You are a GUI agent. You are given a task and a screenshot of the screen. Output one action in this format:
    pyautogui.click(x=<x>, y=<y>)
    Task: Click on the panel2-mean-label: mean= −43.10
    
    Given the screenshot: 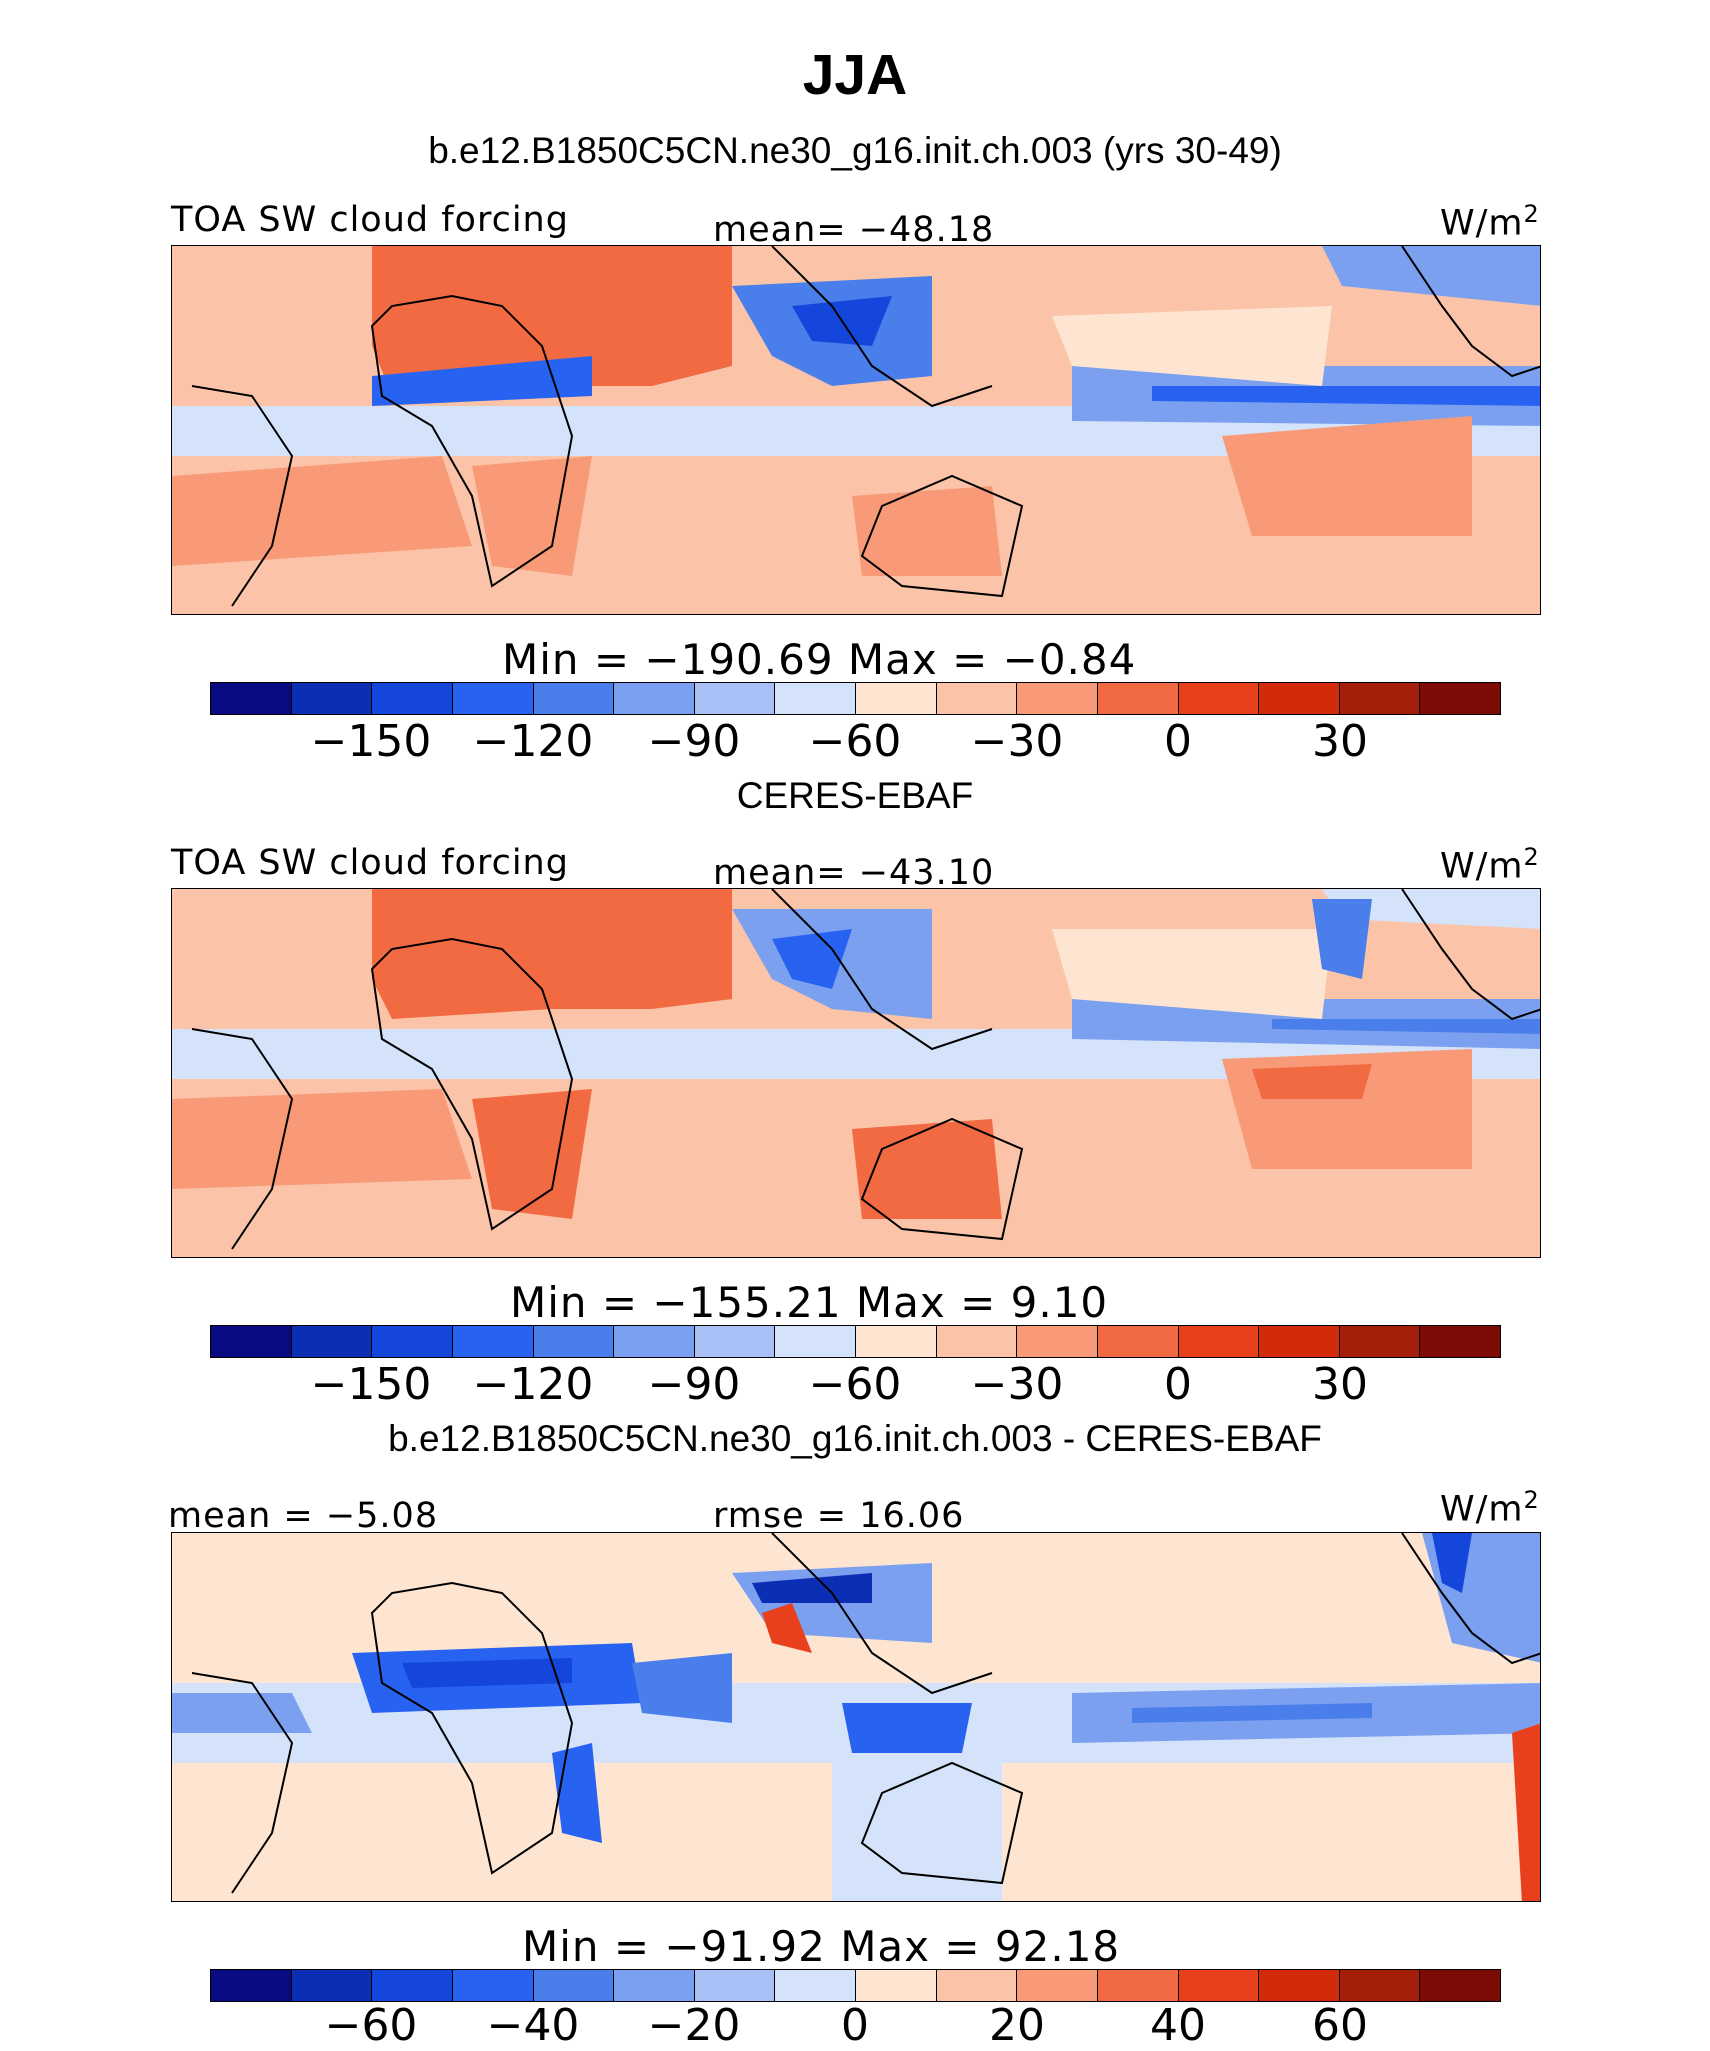 What is the action you would take?
    pyautogui.click(x=854, y=873)
    